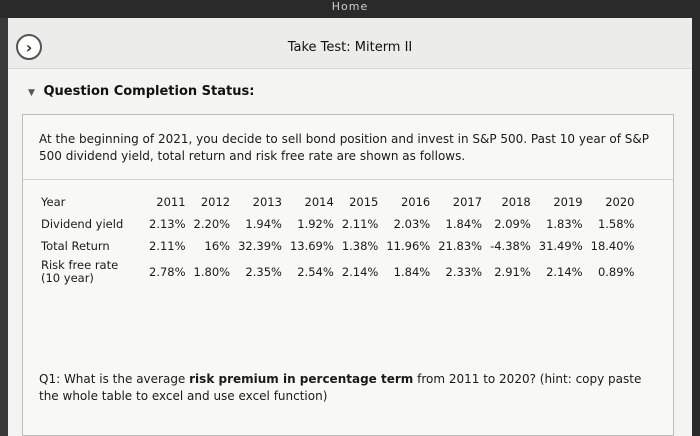 Image resolution: width=700 pixels, height=436 pixels. What do you see at coordinates (467, 202) in the screenshot?
I see `year-cell: 2017` at bounding box center [467, 202].